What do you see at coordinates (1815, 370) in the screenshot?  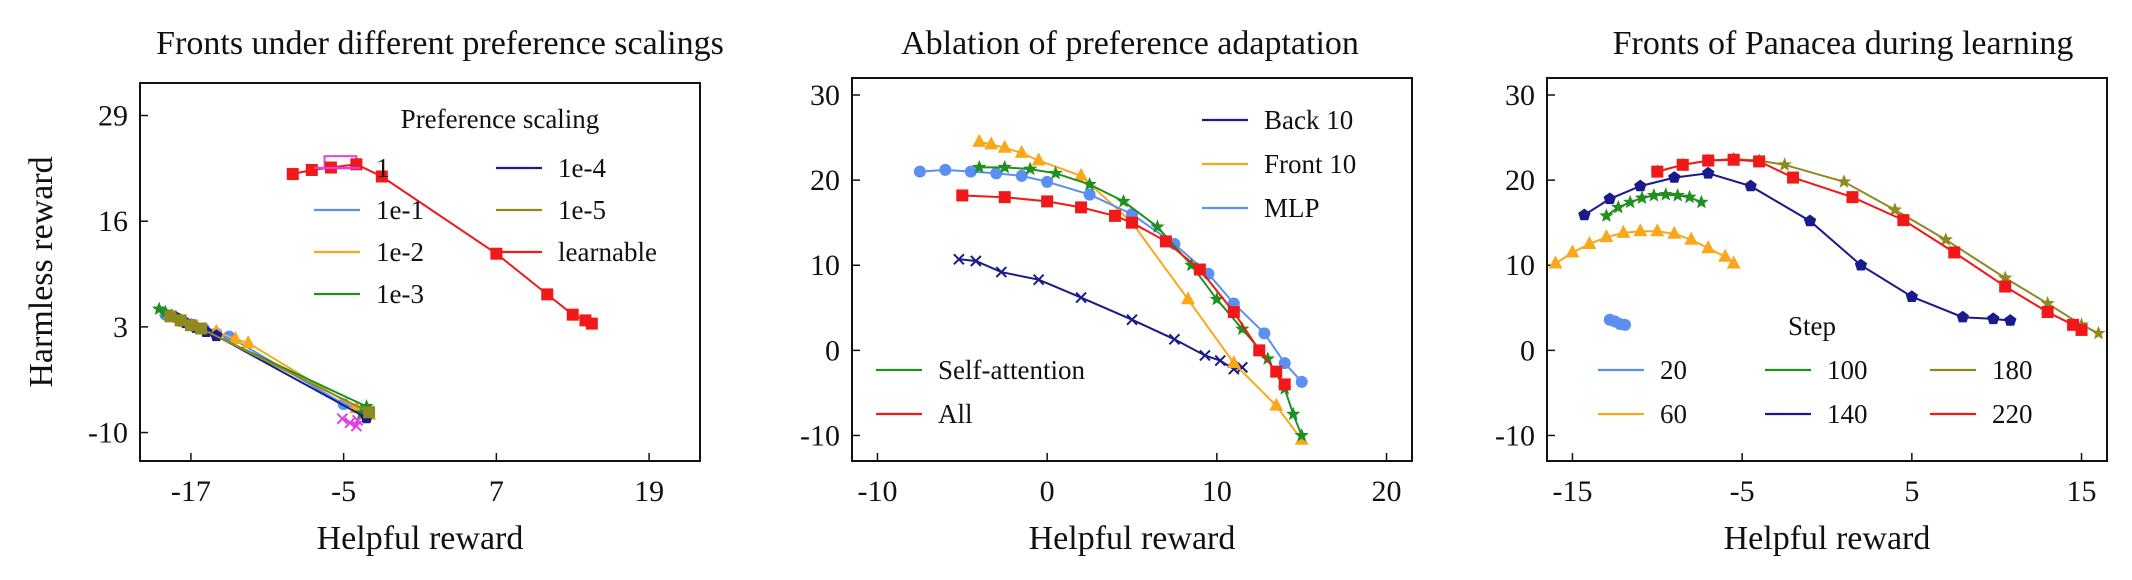 I see `legend: Step 20 60 100 140 180 220` at bounding box center [1815, 370].